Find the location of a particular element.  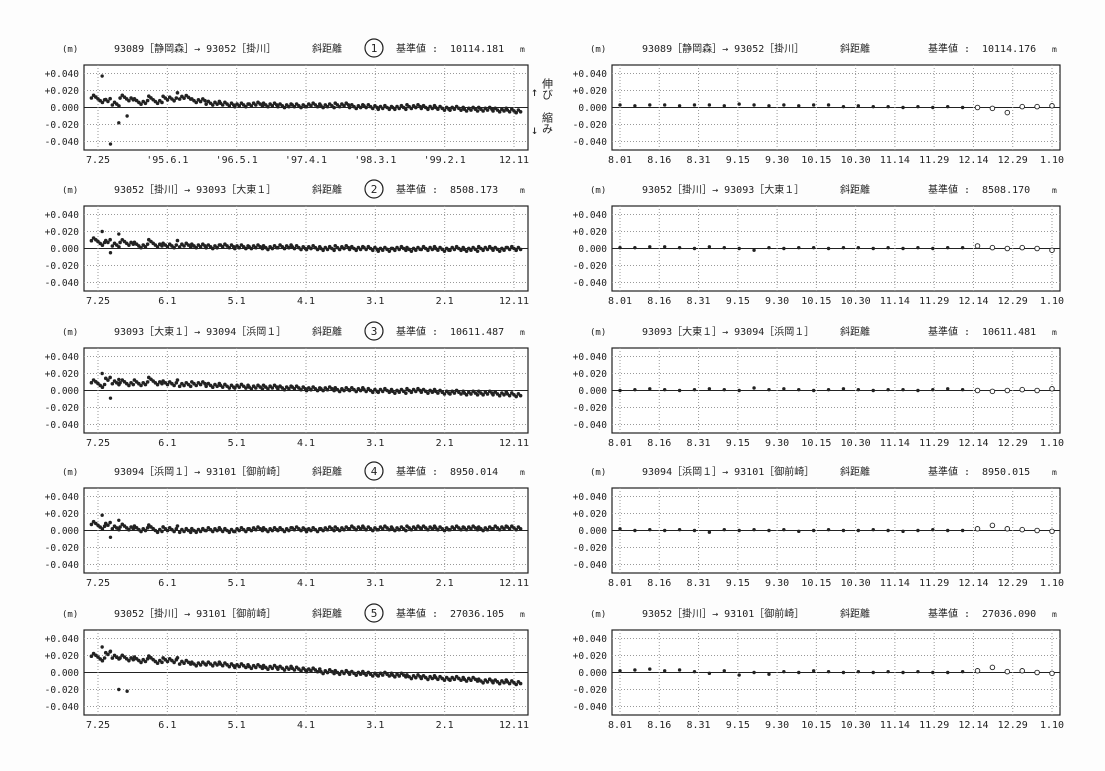

x-tick-label: '99.2.1 is located at coordinates (445, 160).